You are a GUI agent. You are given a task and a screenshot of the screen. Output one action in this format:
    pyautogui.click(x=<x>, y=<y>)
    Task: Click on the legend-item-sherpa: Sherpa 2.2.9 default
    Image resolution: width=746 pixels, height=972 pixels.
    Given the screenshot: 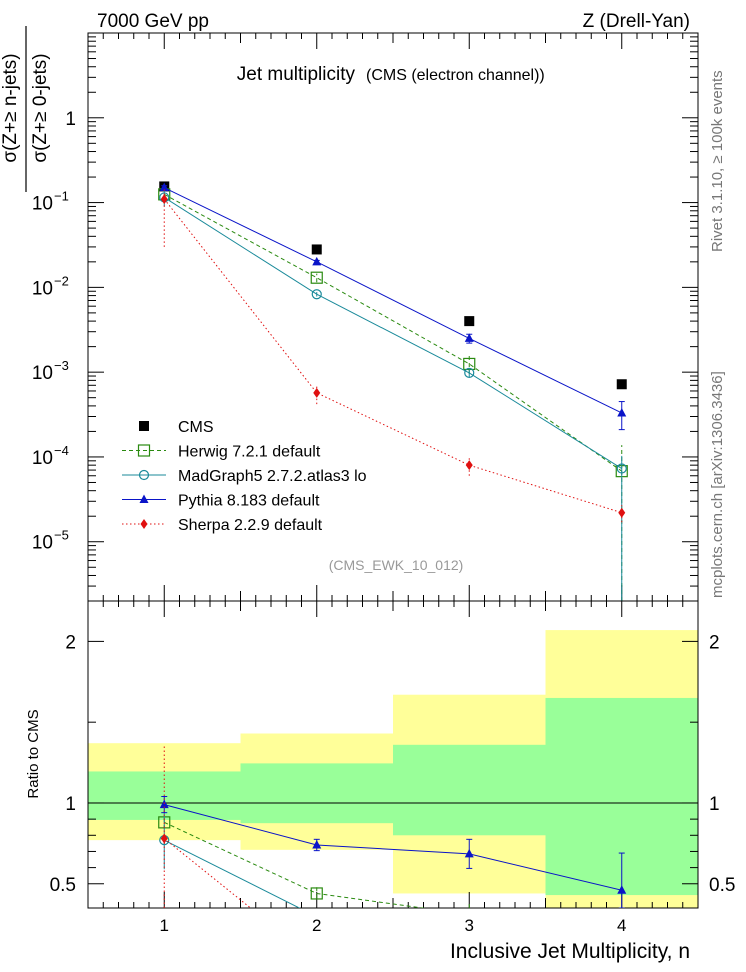 What is the action you would take?
    pyautogui.click(x=222, y=525)
    